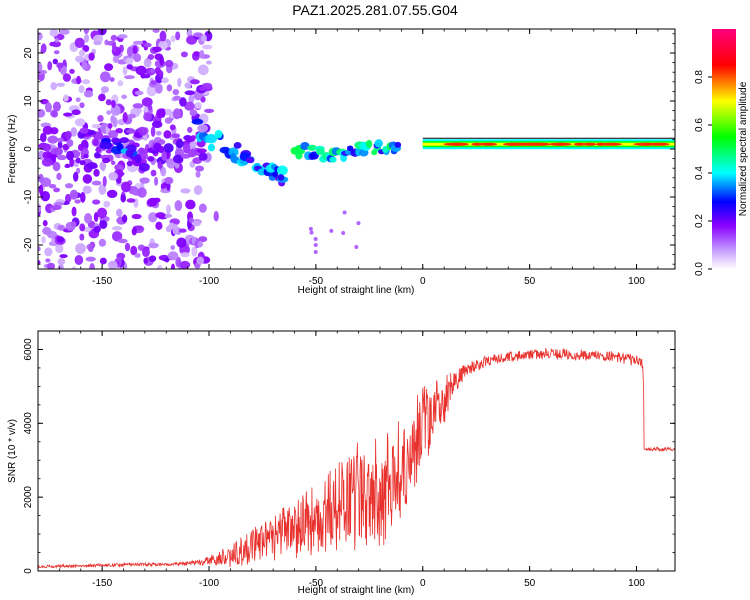 The width and height of the screenshot is (750, 600). Describe the element at coordinates (743, 148) in the screenshot. I see `colorbar-label: Normalized spectral amplitude` at that location.